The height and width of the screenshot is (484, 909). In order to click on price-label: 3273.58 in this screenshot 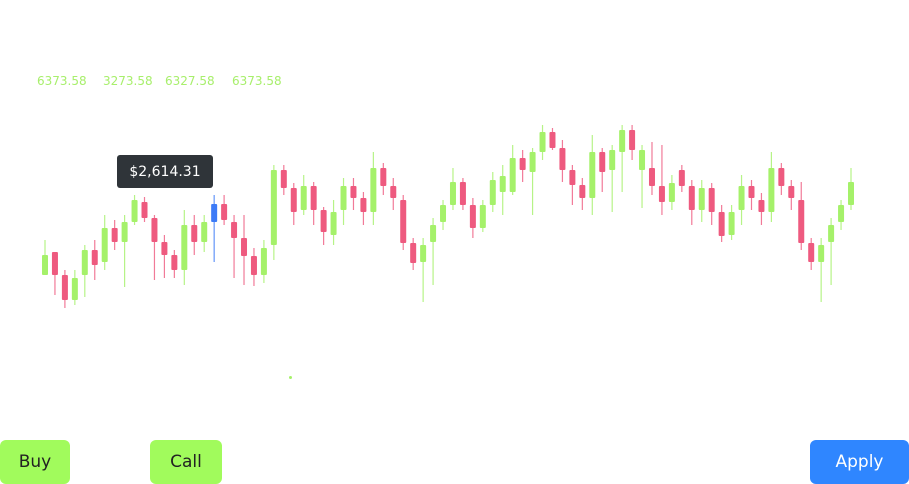, I will do `click(128, 81)`.